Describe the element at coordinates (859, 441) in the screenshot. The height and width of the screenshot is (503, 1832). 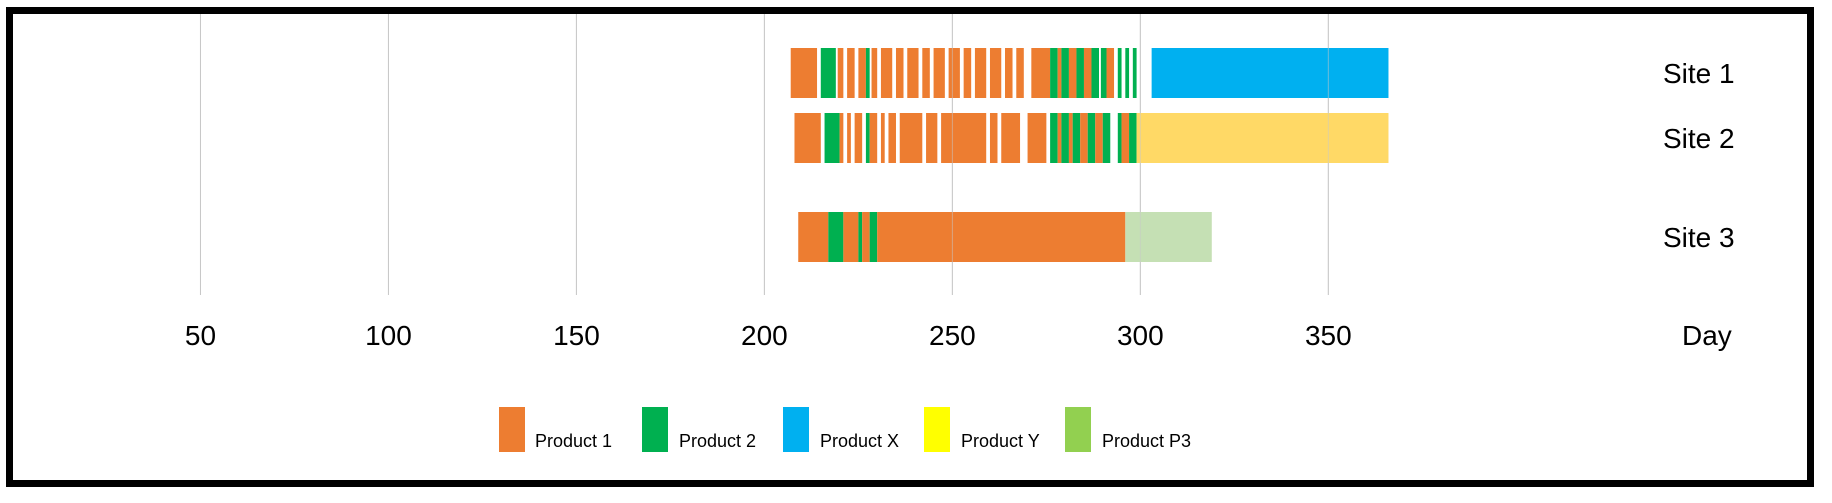
I see `legend-label-product-x: Product X` at that location.